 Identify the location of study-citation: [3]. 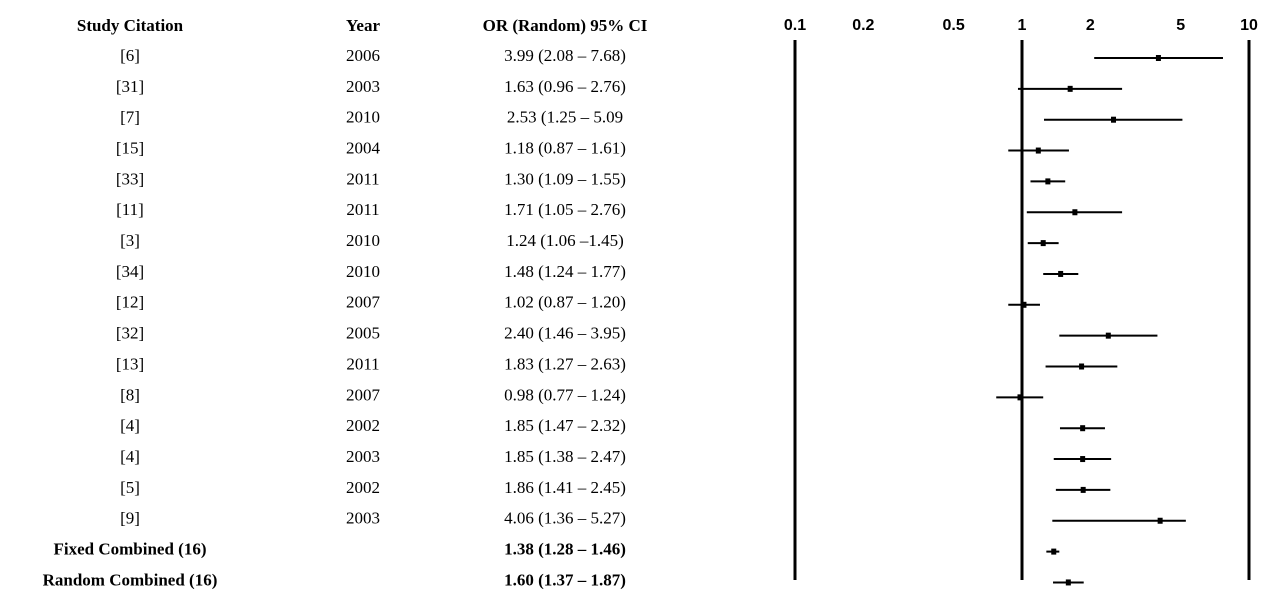
(130, 240).